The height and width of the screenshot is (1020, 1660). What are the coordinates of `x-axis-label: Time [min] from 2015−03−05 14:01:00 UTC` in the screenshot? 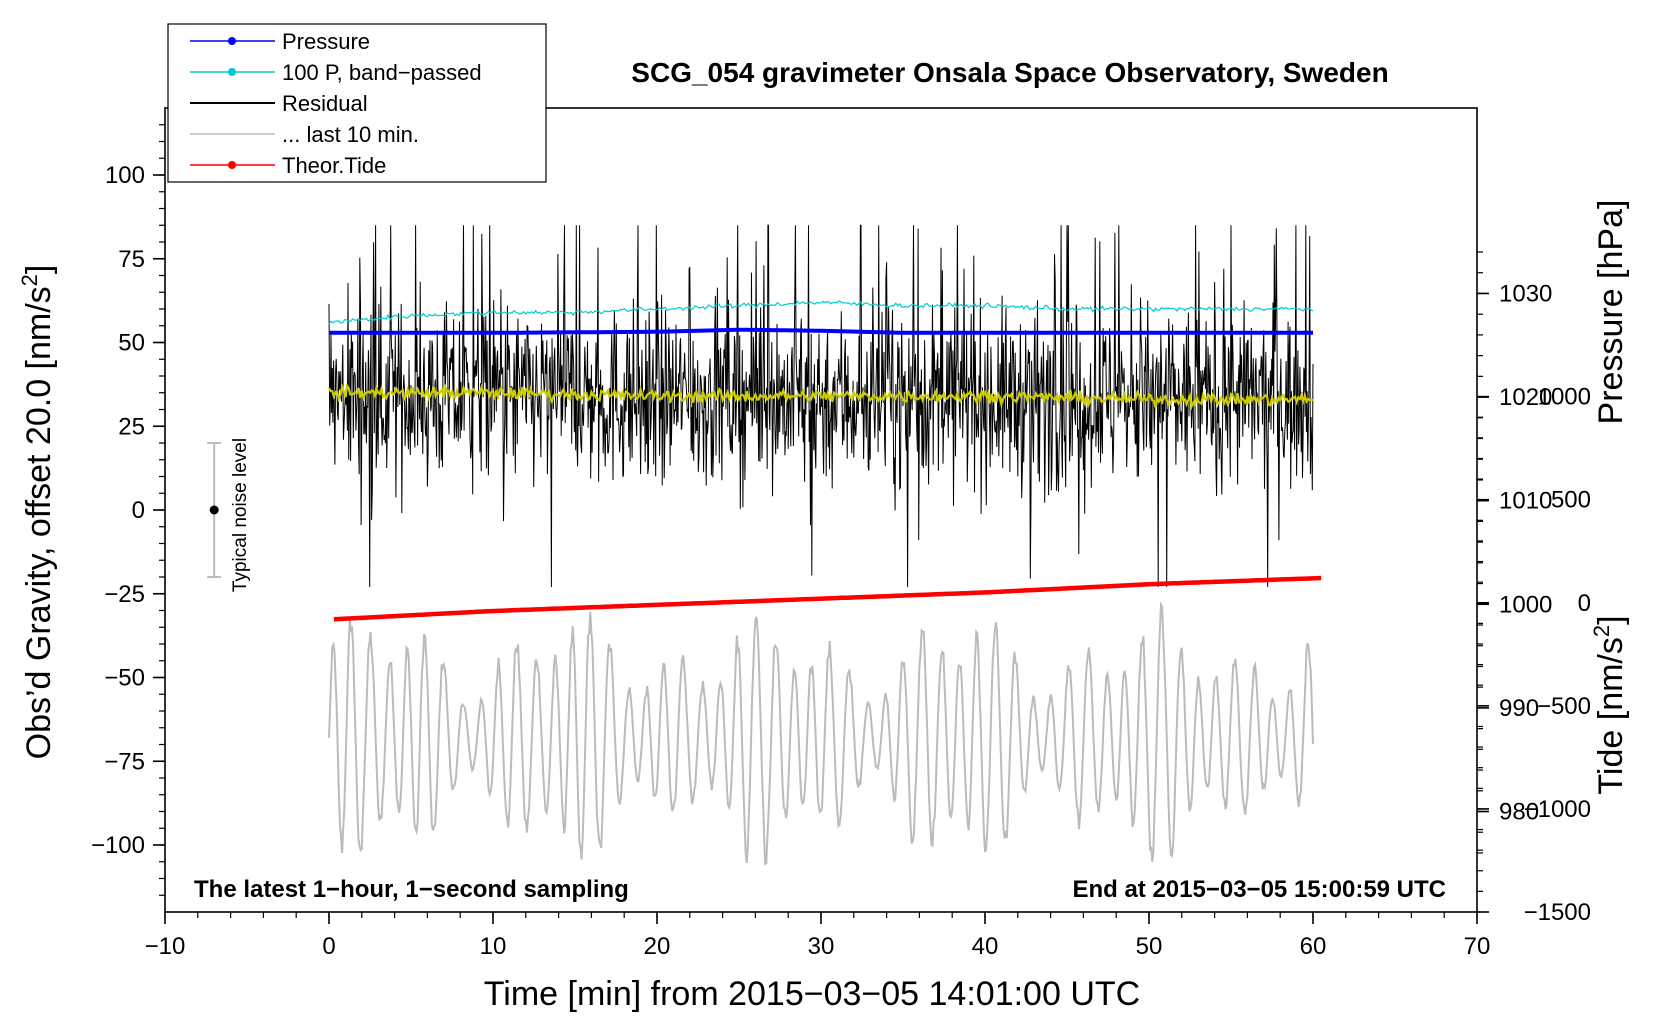 It's located at (812, 994).